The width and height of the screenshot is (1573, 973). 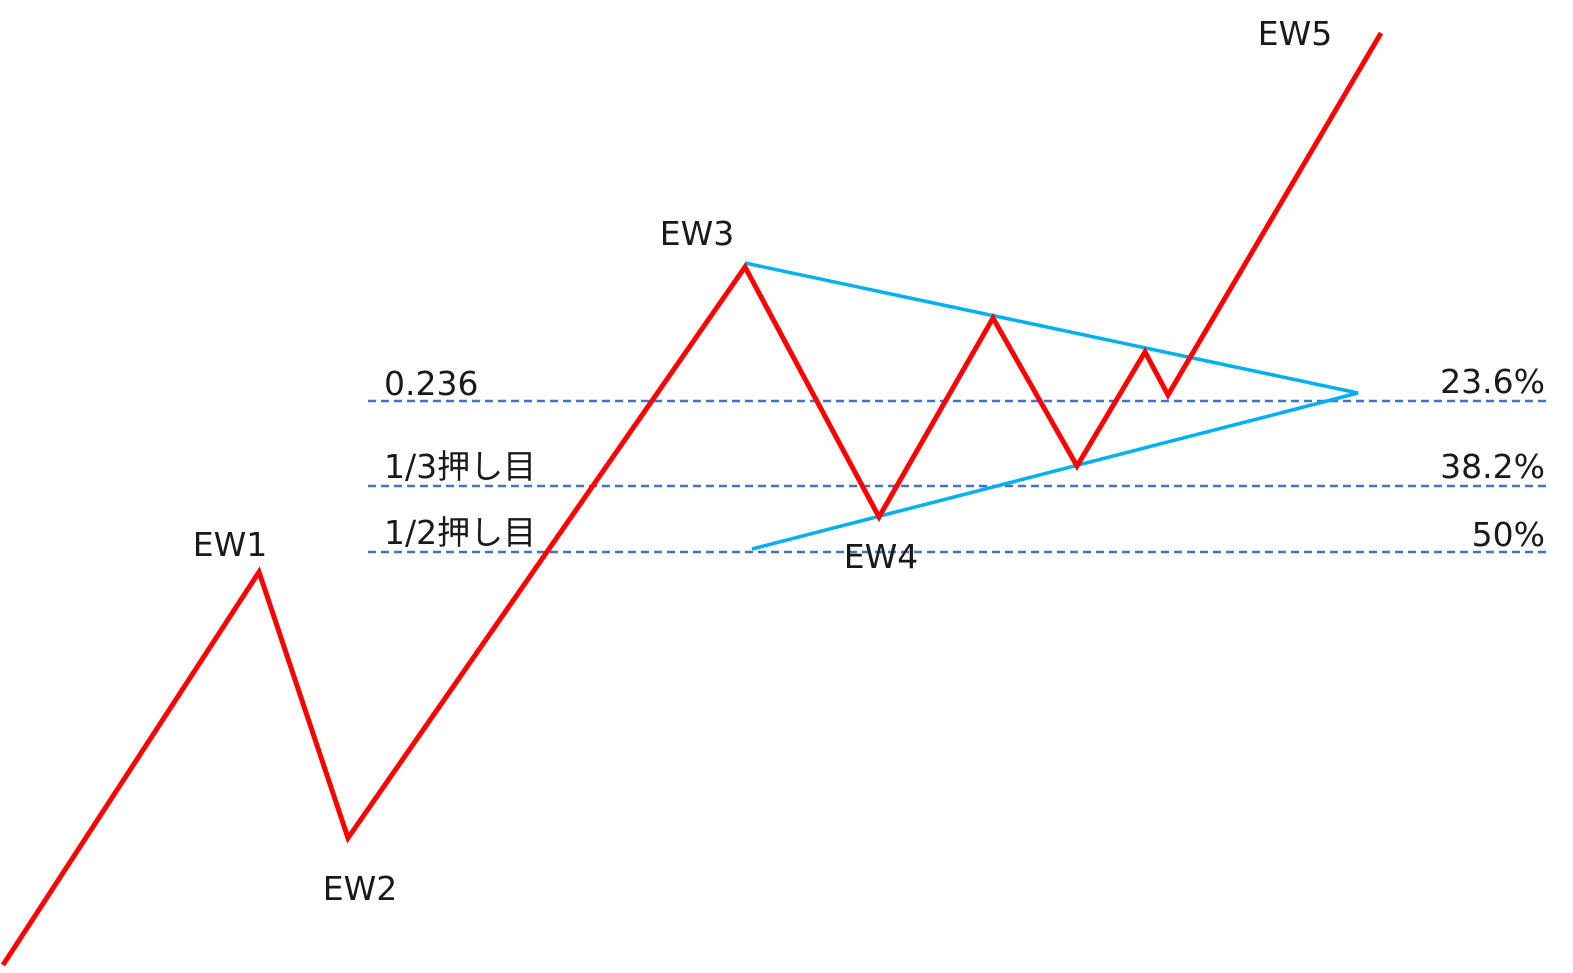 I want to click on wave-label-ew1: EW1, so click(x=230, y=544).